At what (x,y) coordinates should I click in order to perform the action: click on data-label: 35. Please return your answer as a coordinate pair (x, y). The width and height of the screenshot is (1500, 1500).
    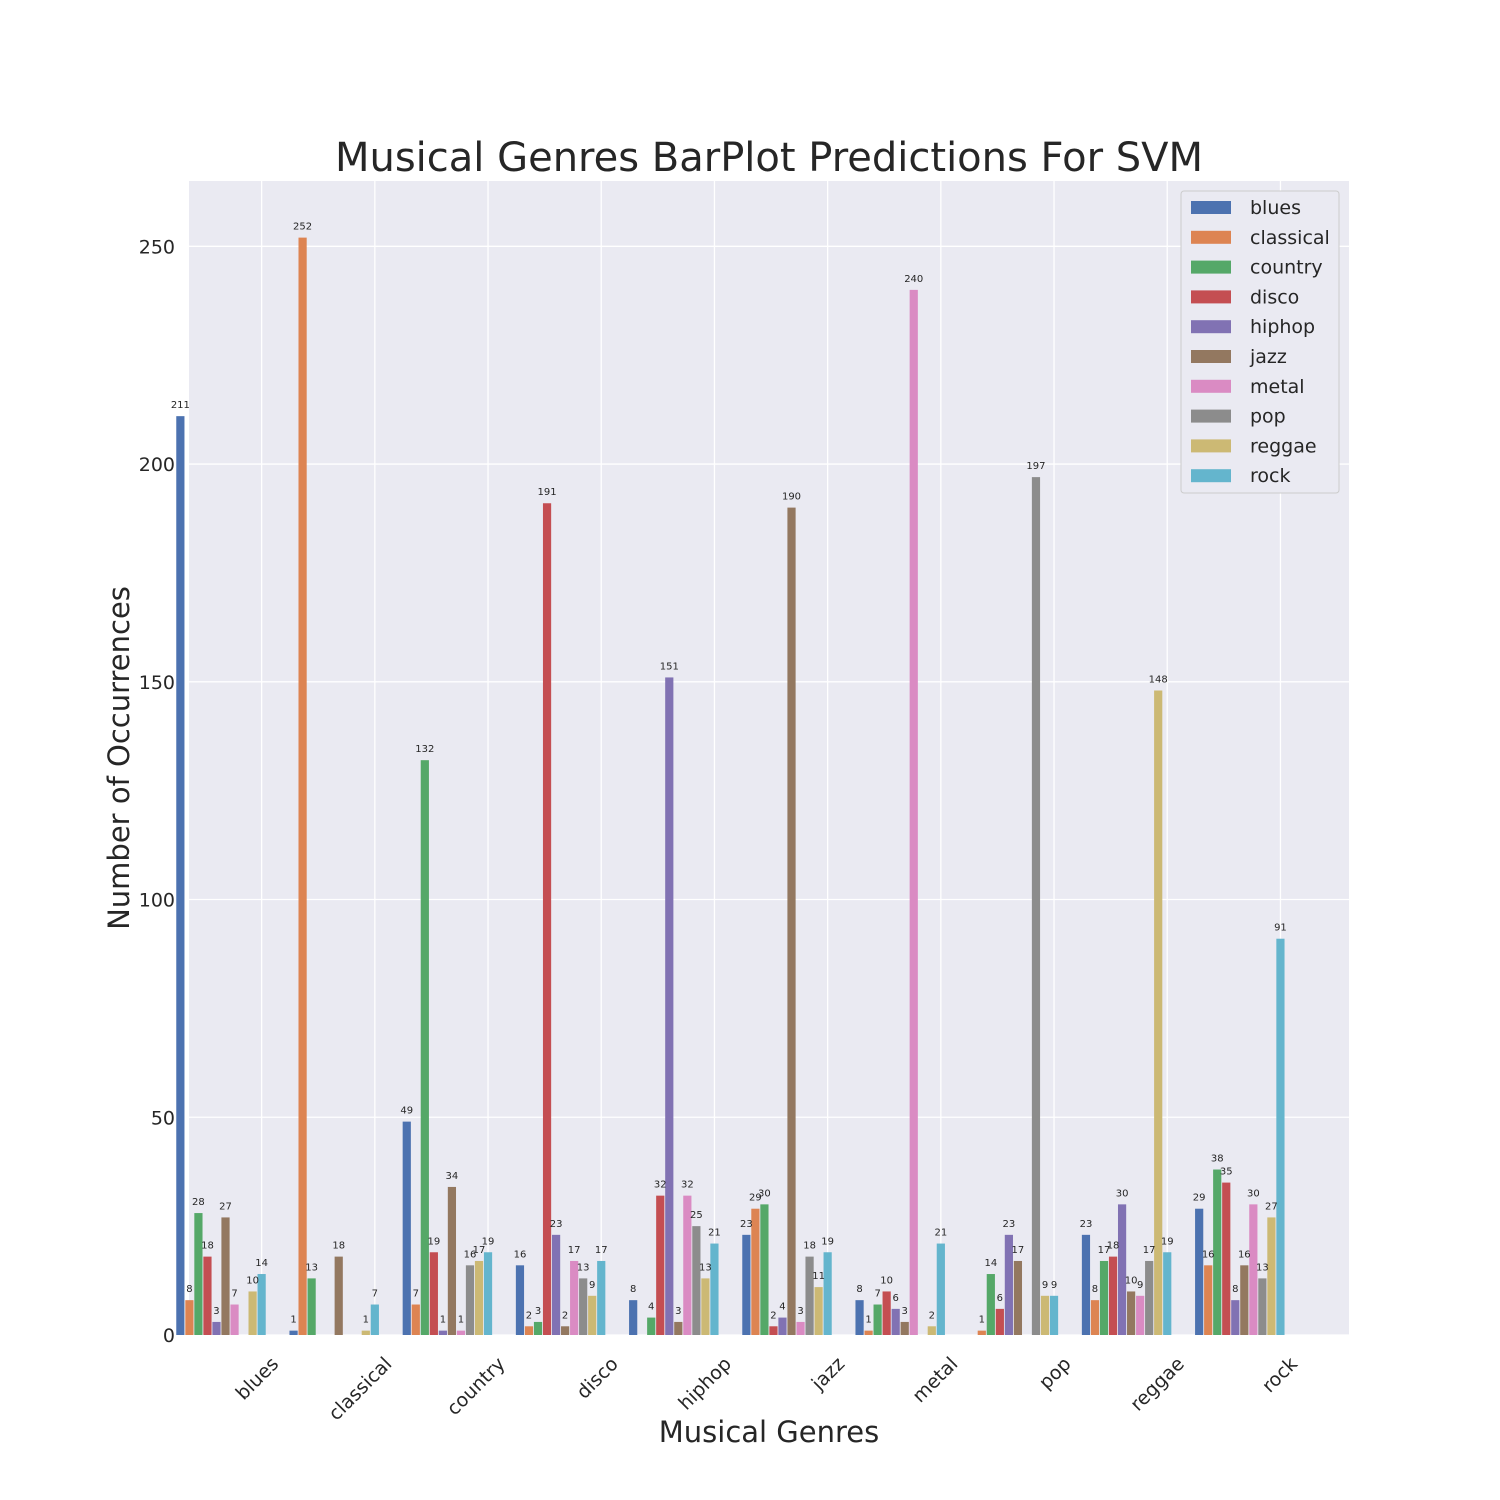
    Looking at the image, I should click on (1226, 1172).